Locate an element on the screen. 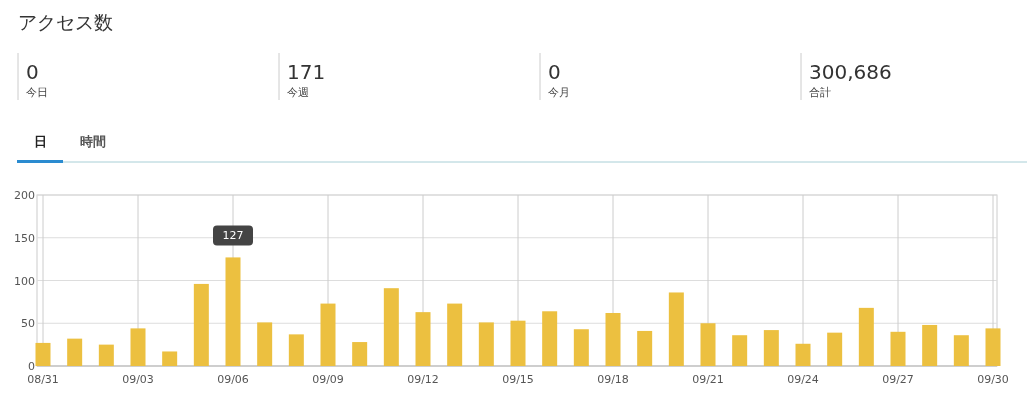 This screenshot has height=402, width=1027. x-tick-label: 09/18 is located at coordinates (613, 379).